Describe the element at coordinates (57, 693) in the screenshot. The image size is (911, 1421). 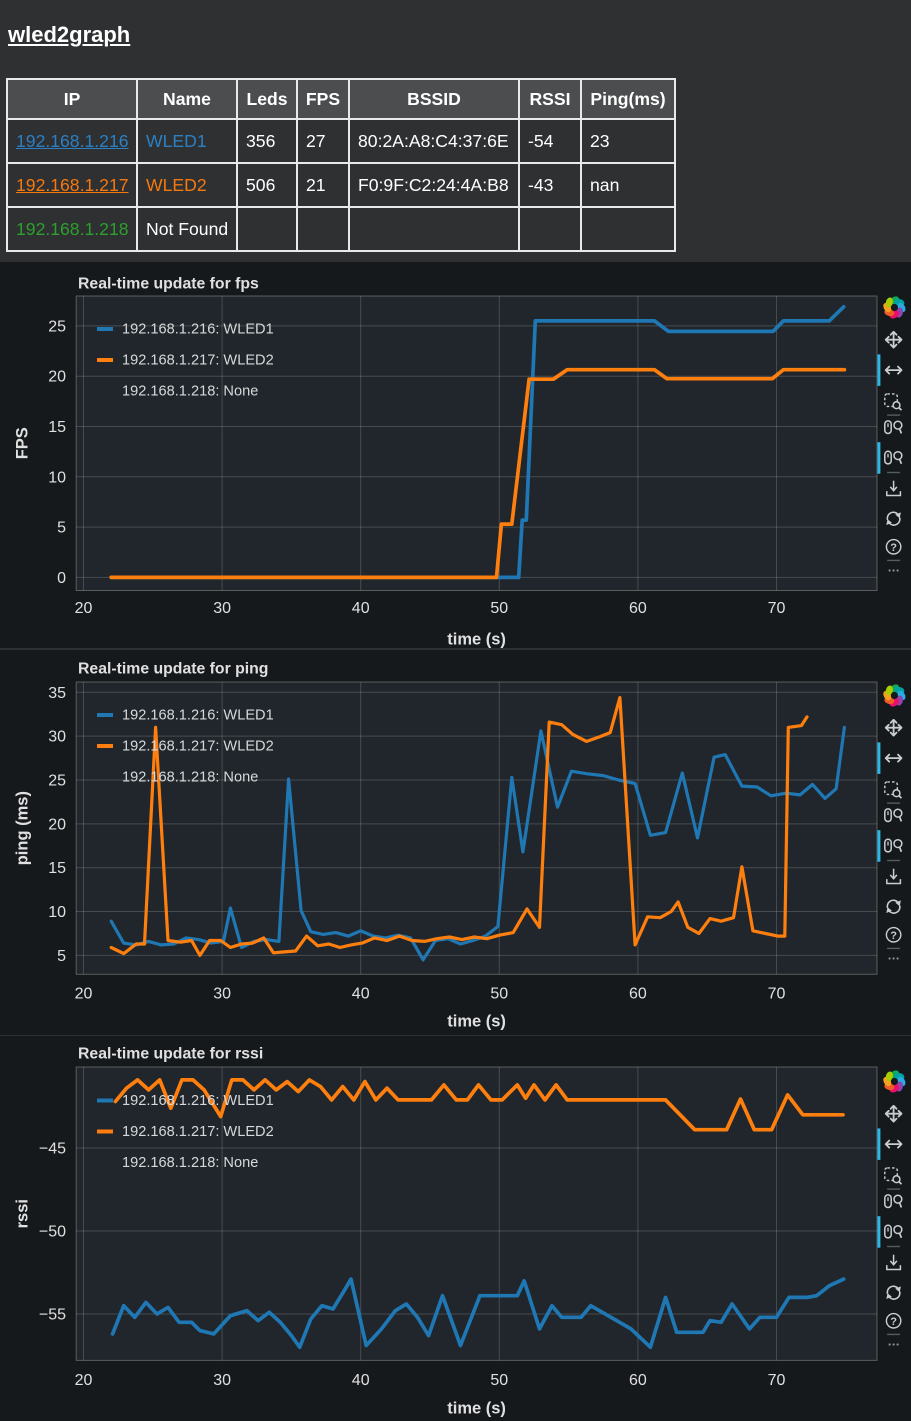
I see `svg-text: 35` at that location.